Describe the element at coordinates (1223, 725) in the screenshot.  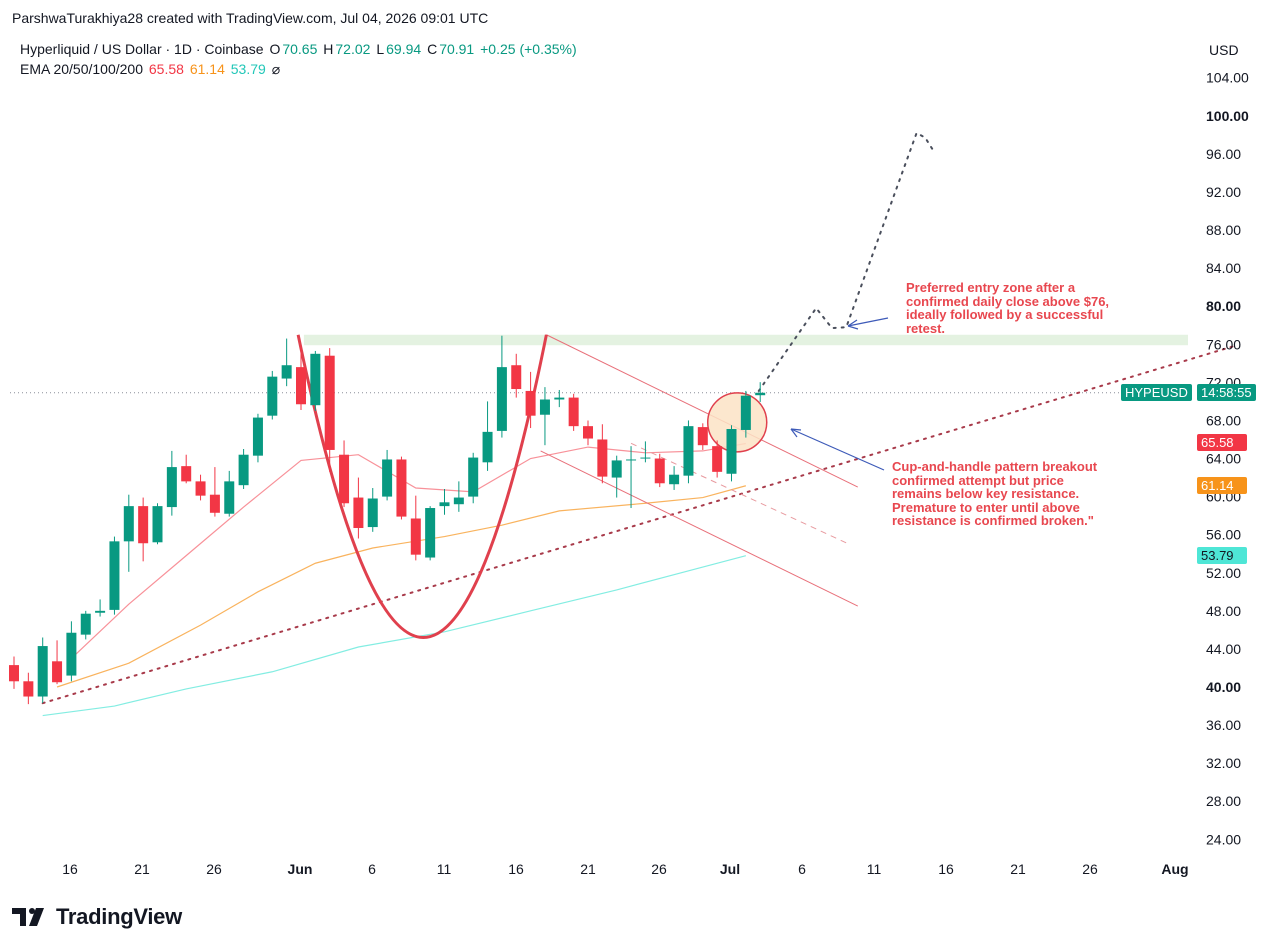
I see `y-axis-tick-label: 36.00` at that location.